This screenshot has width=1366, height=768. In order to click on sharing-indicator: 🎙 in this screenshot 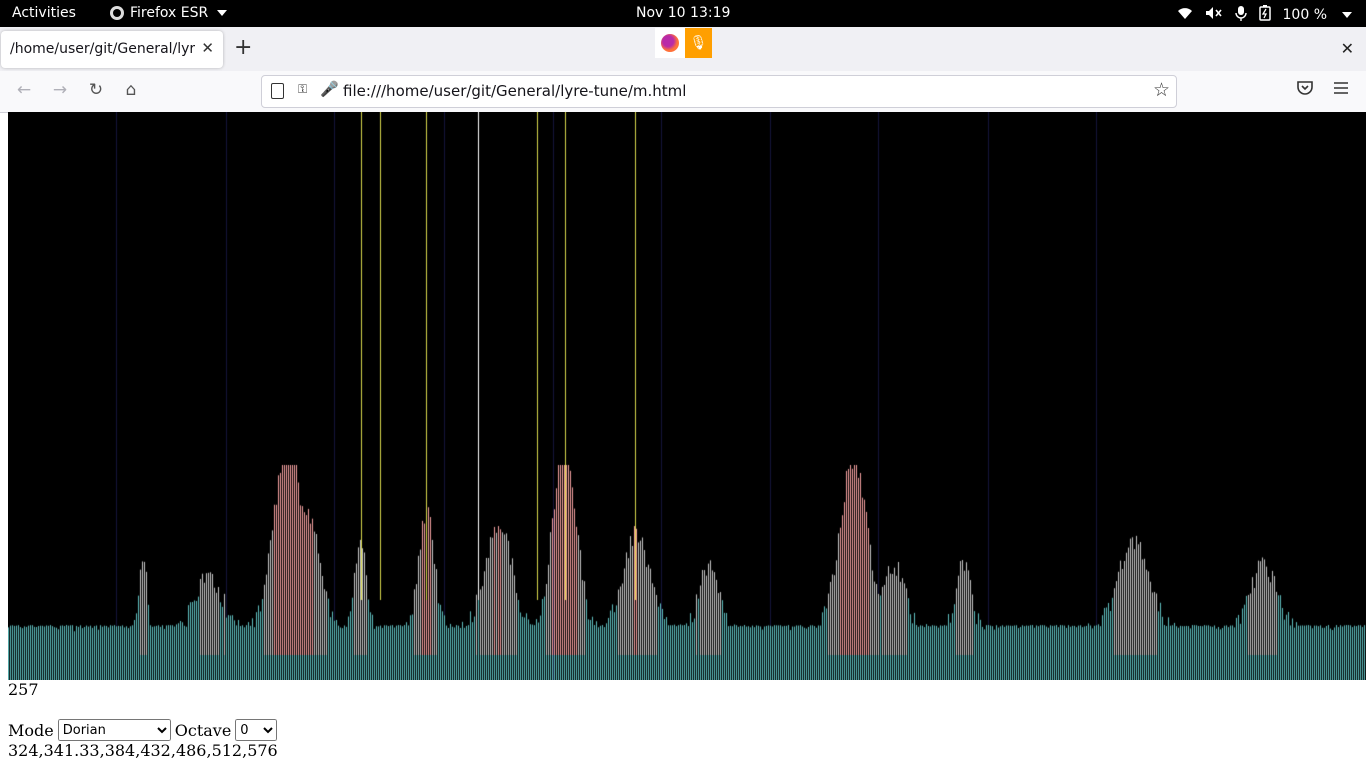, I will do `click(683, 43)`.